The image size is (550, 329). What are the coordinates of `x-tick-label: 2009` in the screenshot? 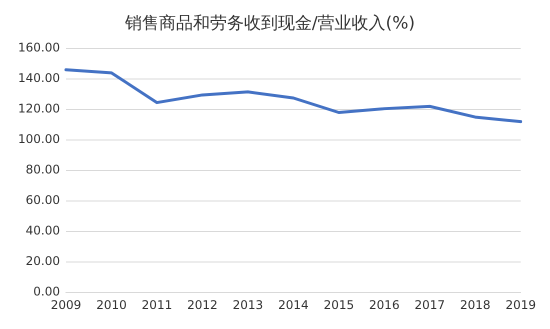 It's located at (66, 305).